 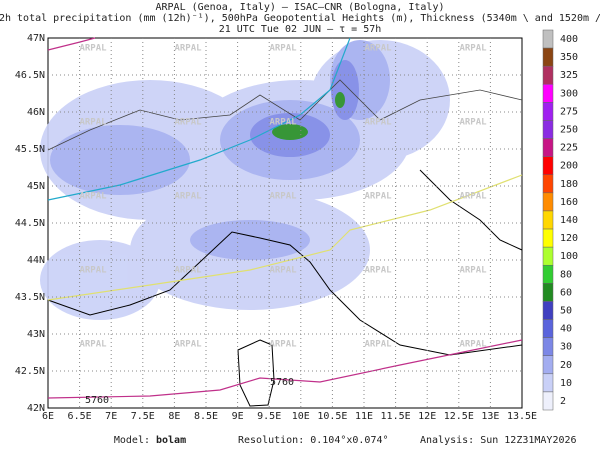 What do you see at coordinates (80, 416) in the screenshot?
I see `lon-label: 6.5E` at bounding box center [80, 416].